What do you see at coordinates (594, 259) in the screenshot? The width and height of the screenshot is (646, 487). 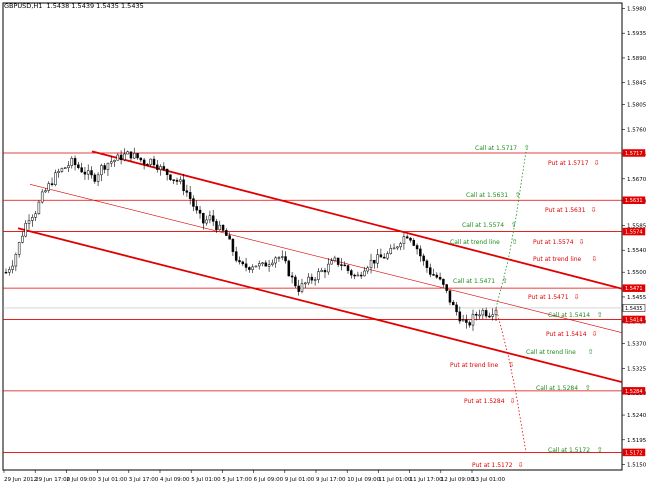 I see `arrow-down-icon: ⇩` at bounding box center [594, 259].